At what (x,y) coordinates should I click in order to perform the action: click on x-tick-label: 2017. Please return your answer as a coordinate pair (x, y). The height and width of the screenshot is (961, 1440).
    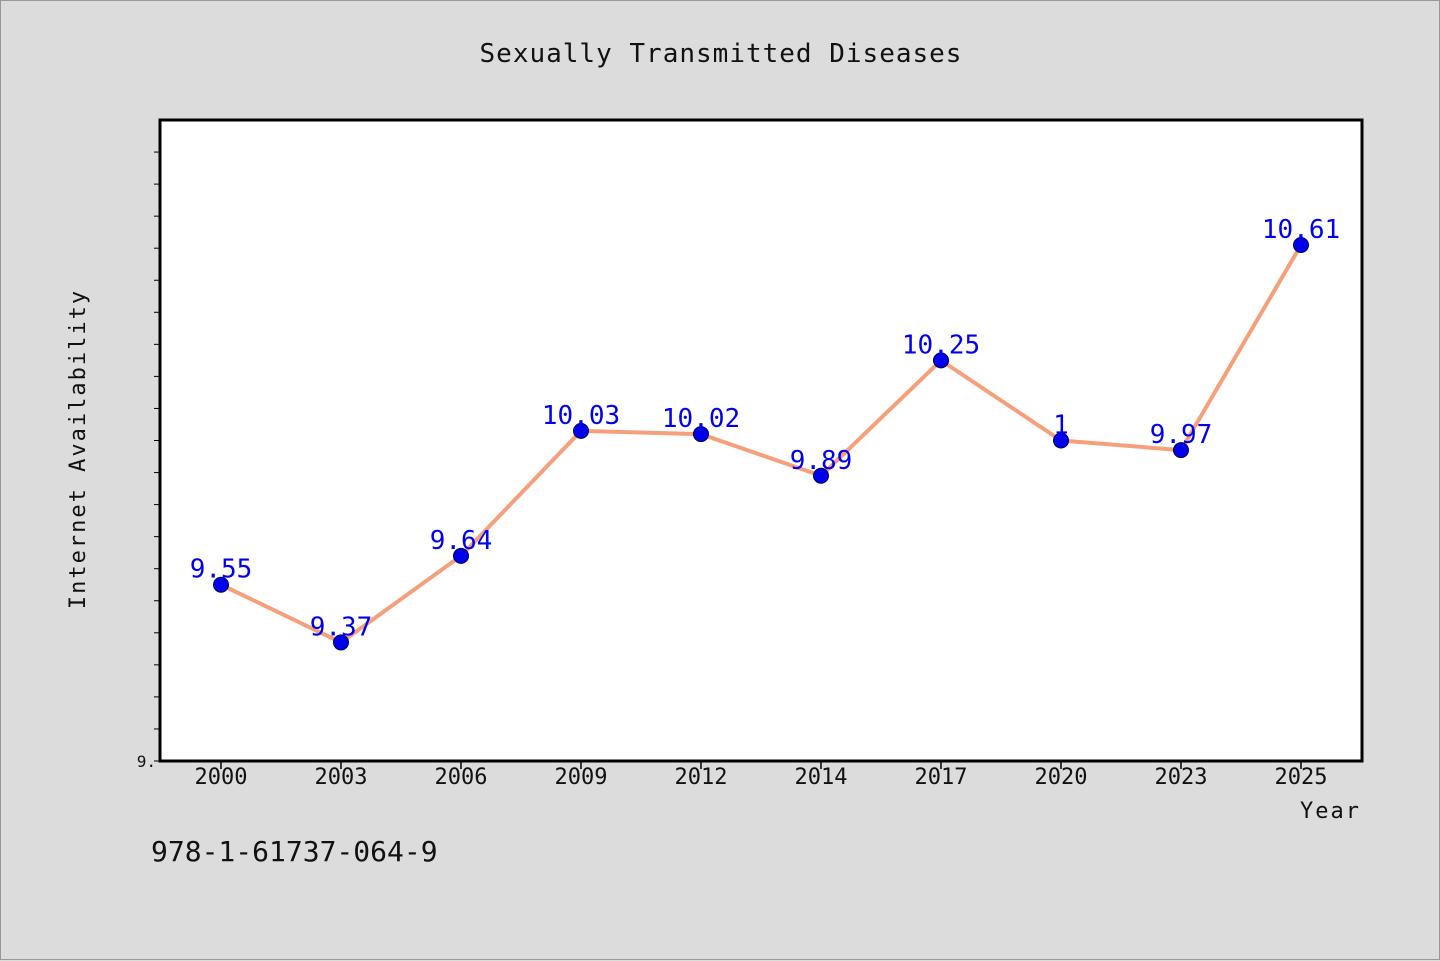
    Looking at the image, I should click on (941, 777).